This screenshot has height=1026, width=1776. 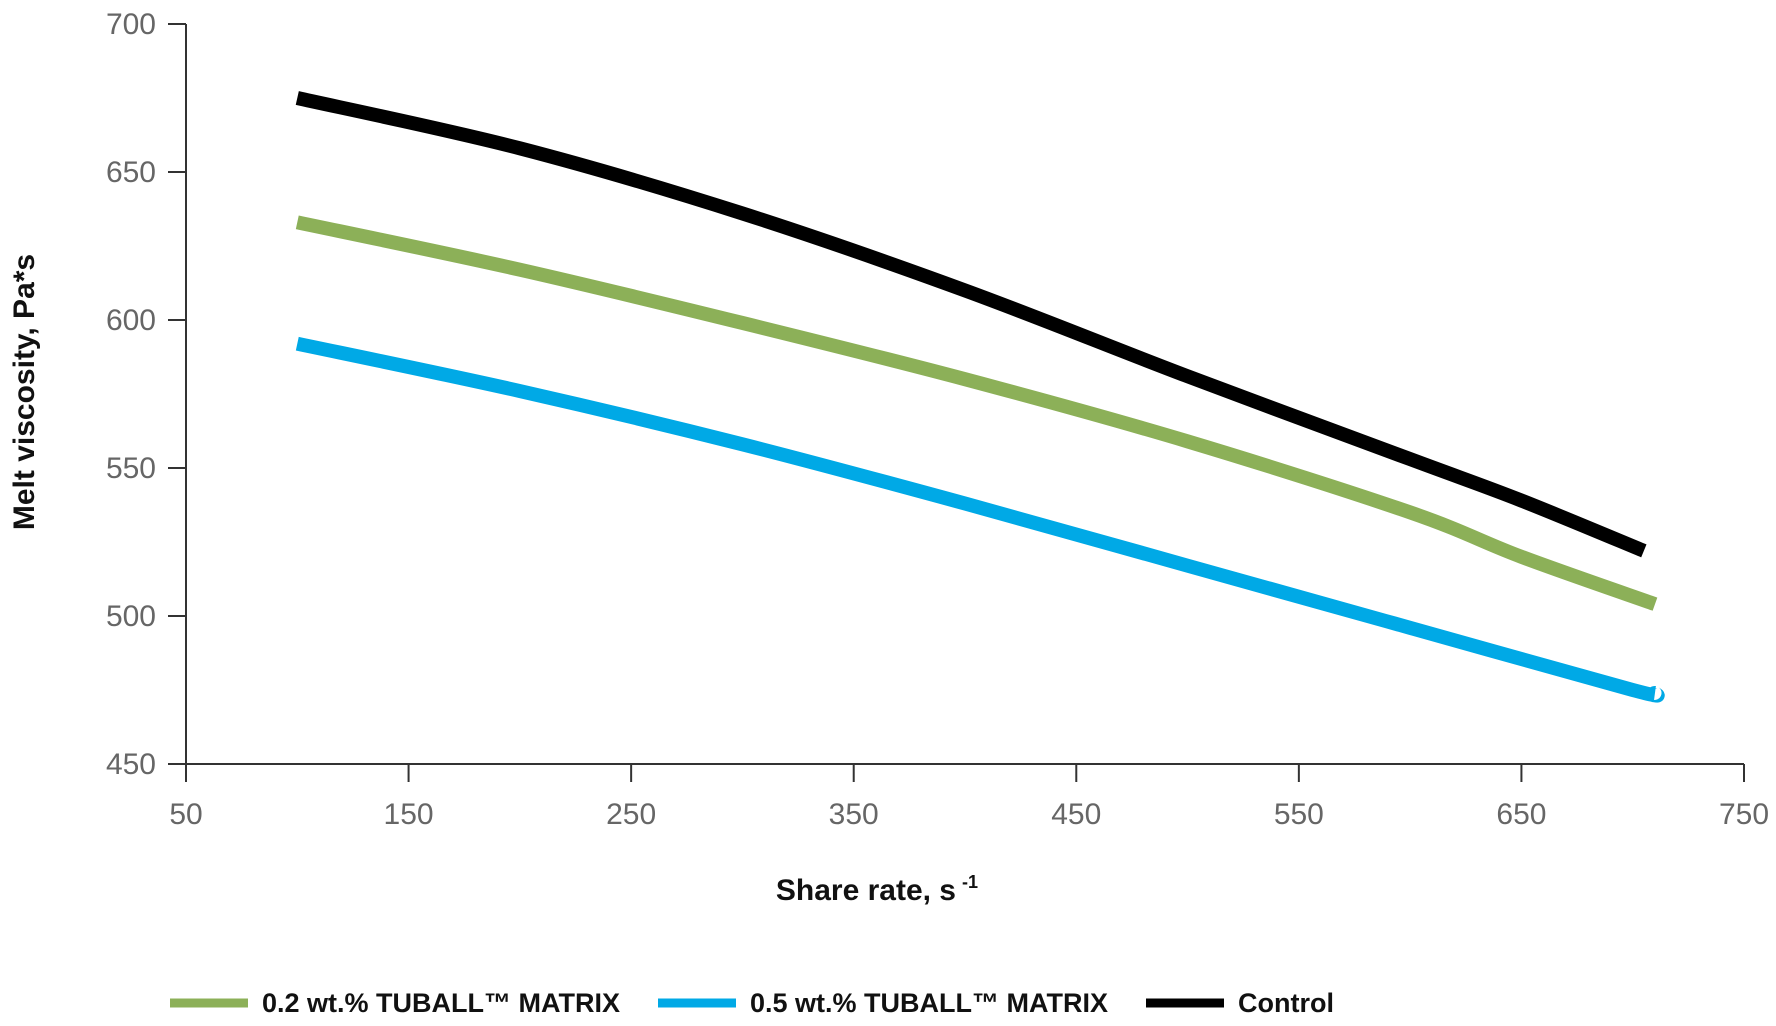 I want to click on y-tick-label: 500, so click(x=131, y=616).